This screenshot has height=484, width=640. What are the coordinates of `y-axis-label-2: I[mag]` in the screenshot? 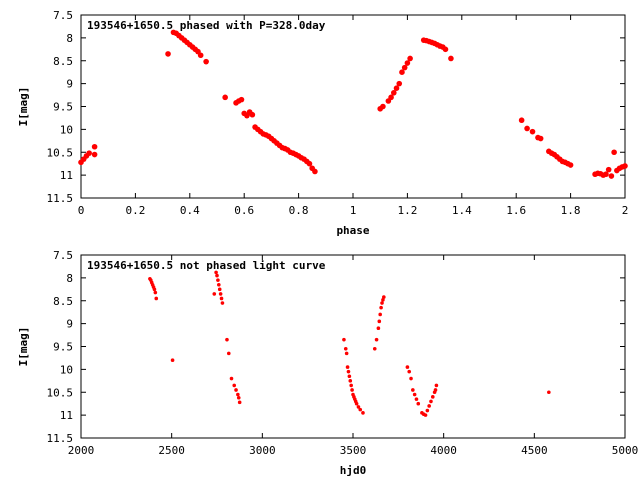 It's located at (23, 347).